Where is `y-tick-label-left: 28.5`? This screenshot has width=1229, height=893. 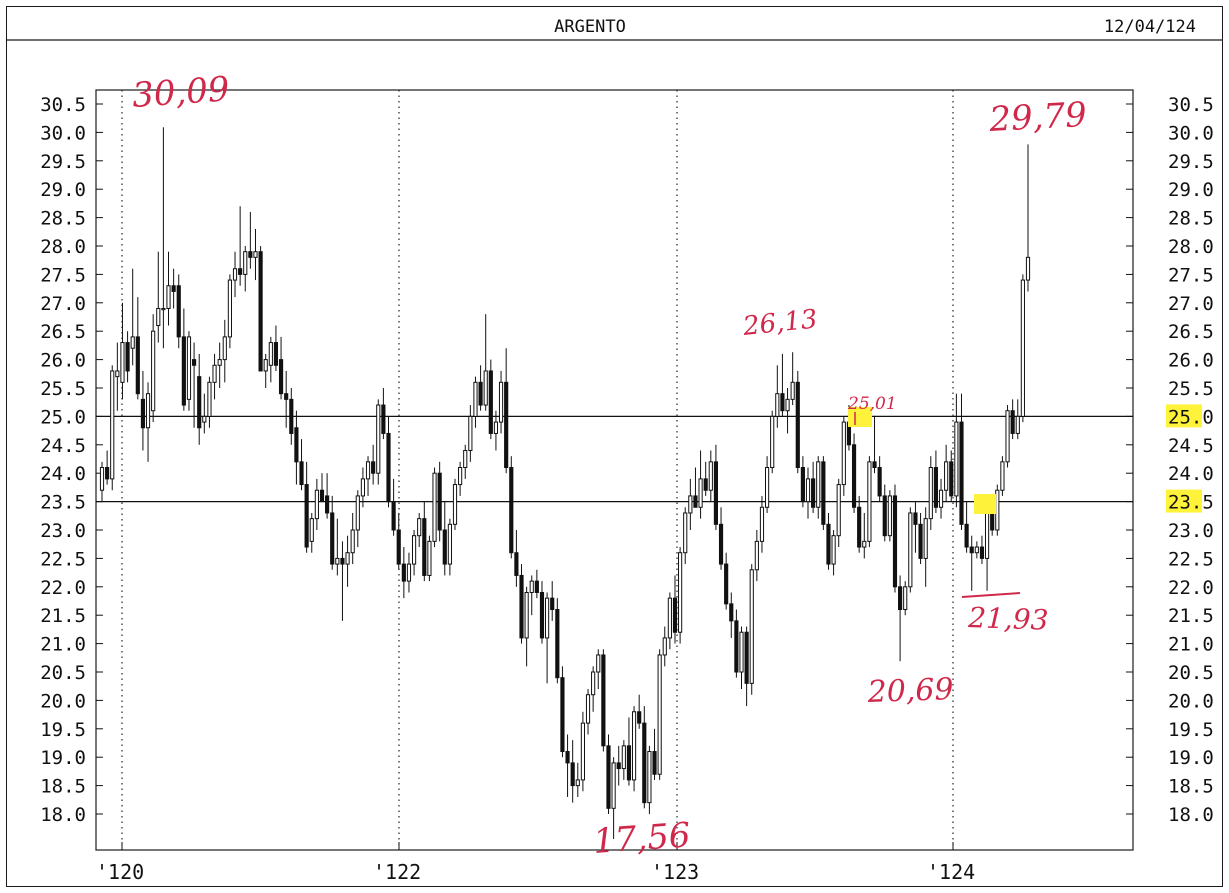 y-tick-label-left: 28.5 is located at coordinates (63, 219).